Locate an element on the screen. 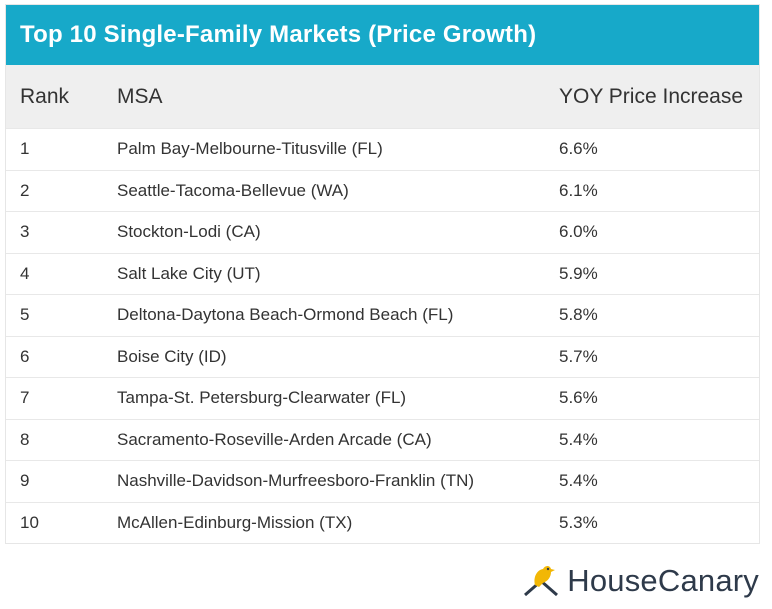 The width and height of the screenshot is (772, 609). rank-cell: 4 is located at coordinates (25, 273).